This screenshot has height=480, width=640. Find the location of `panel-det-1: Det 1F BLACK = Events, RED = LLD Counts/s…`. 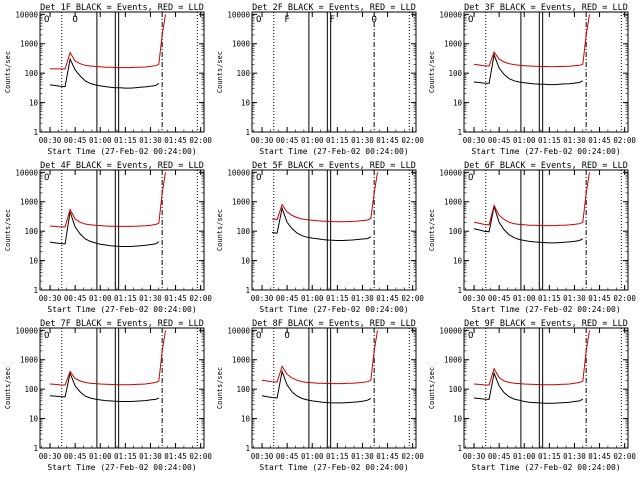

panel-det-1: Det 1F BLACK = Events, RED = LLD Counts/s… is located at coordinates (108, 79).